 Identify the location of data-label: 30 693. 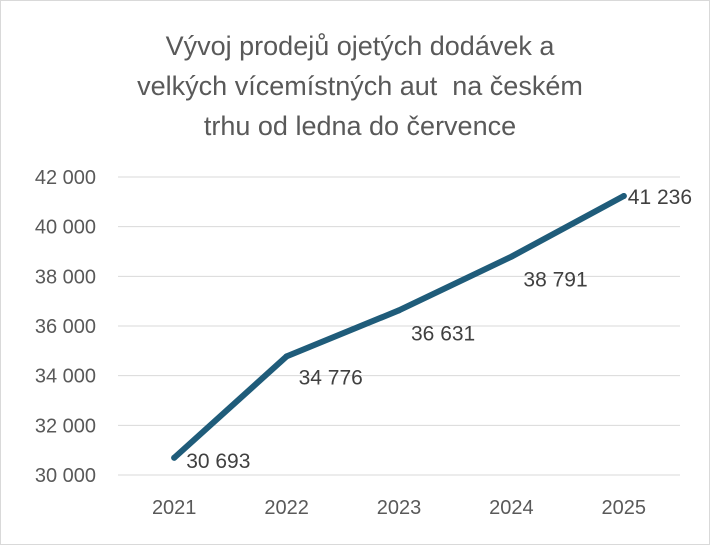
(218, 461).